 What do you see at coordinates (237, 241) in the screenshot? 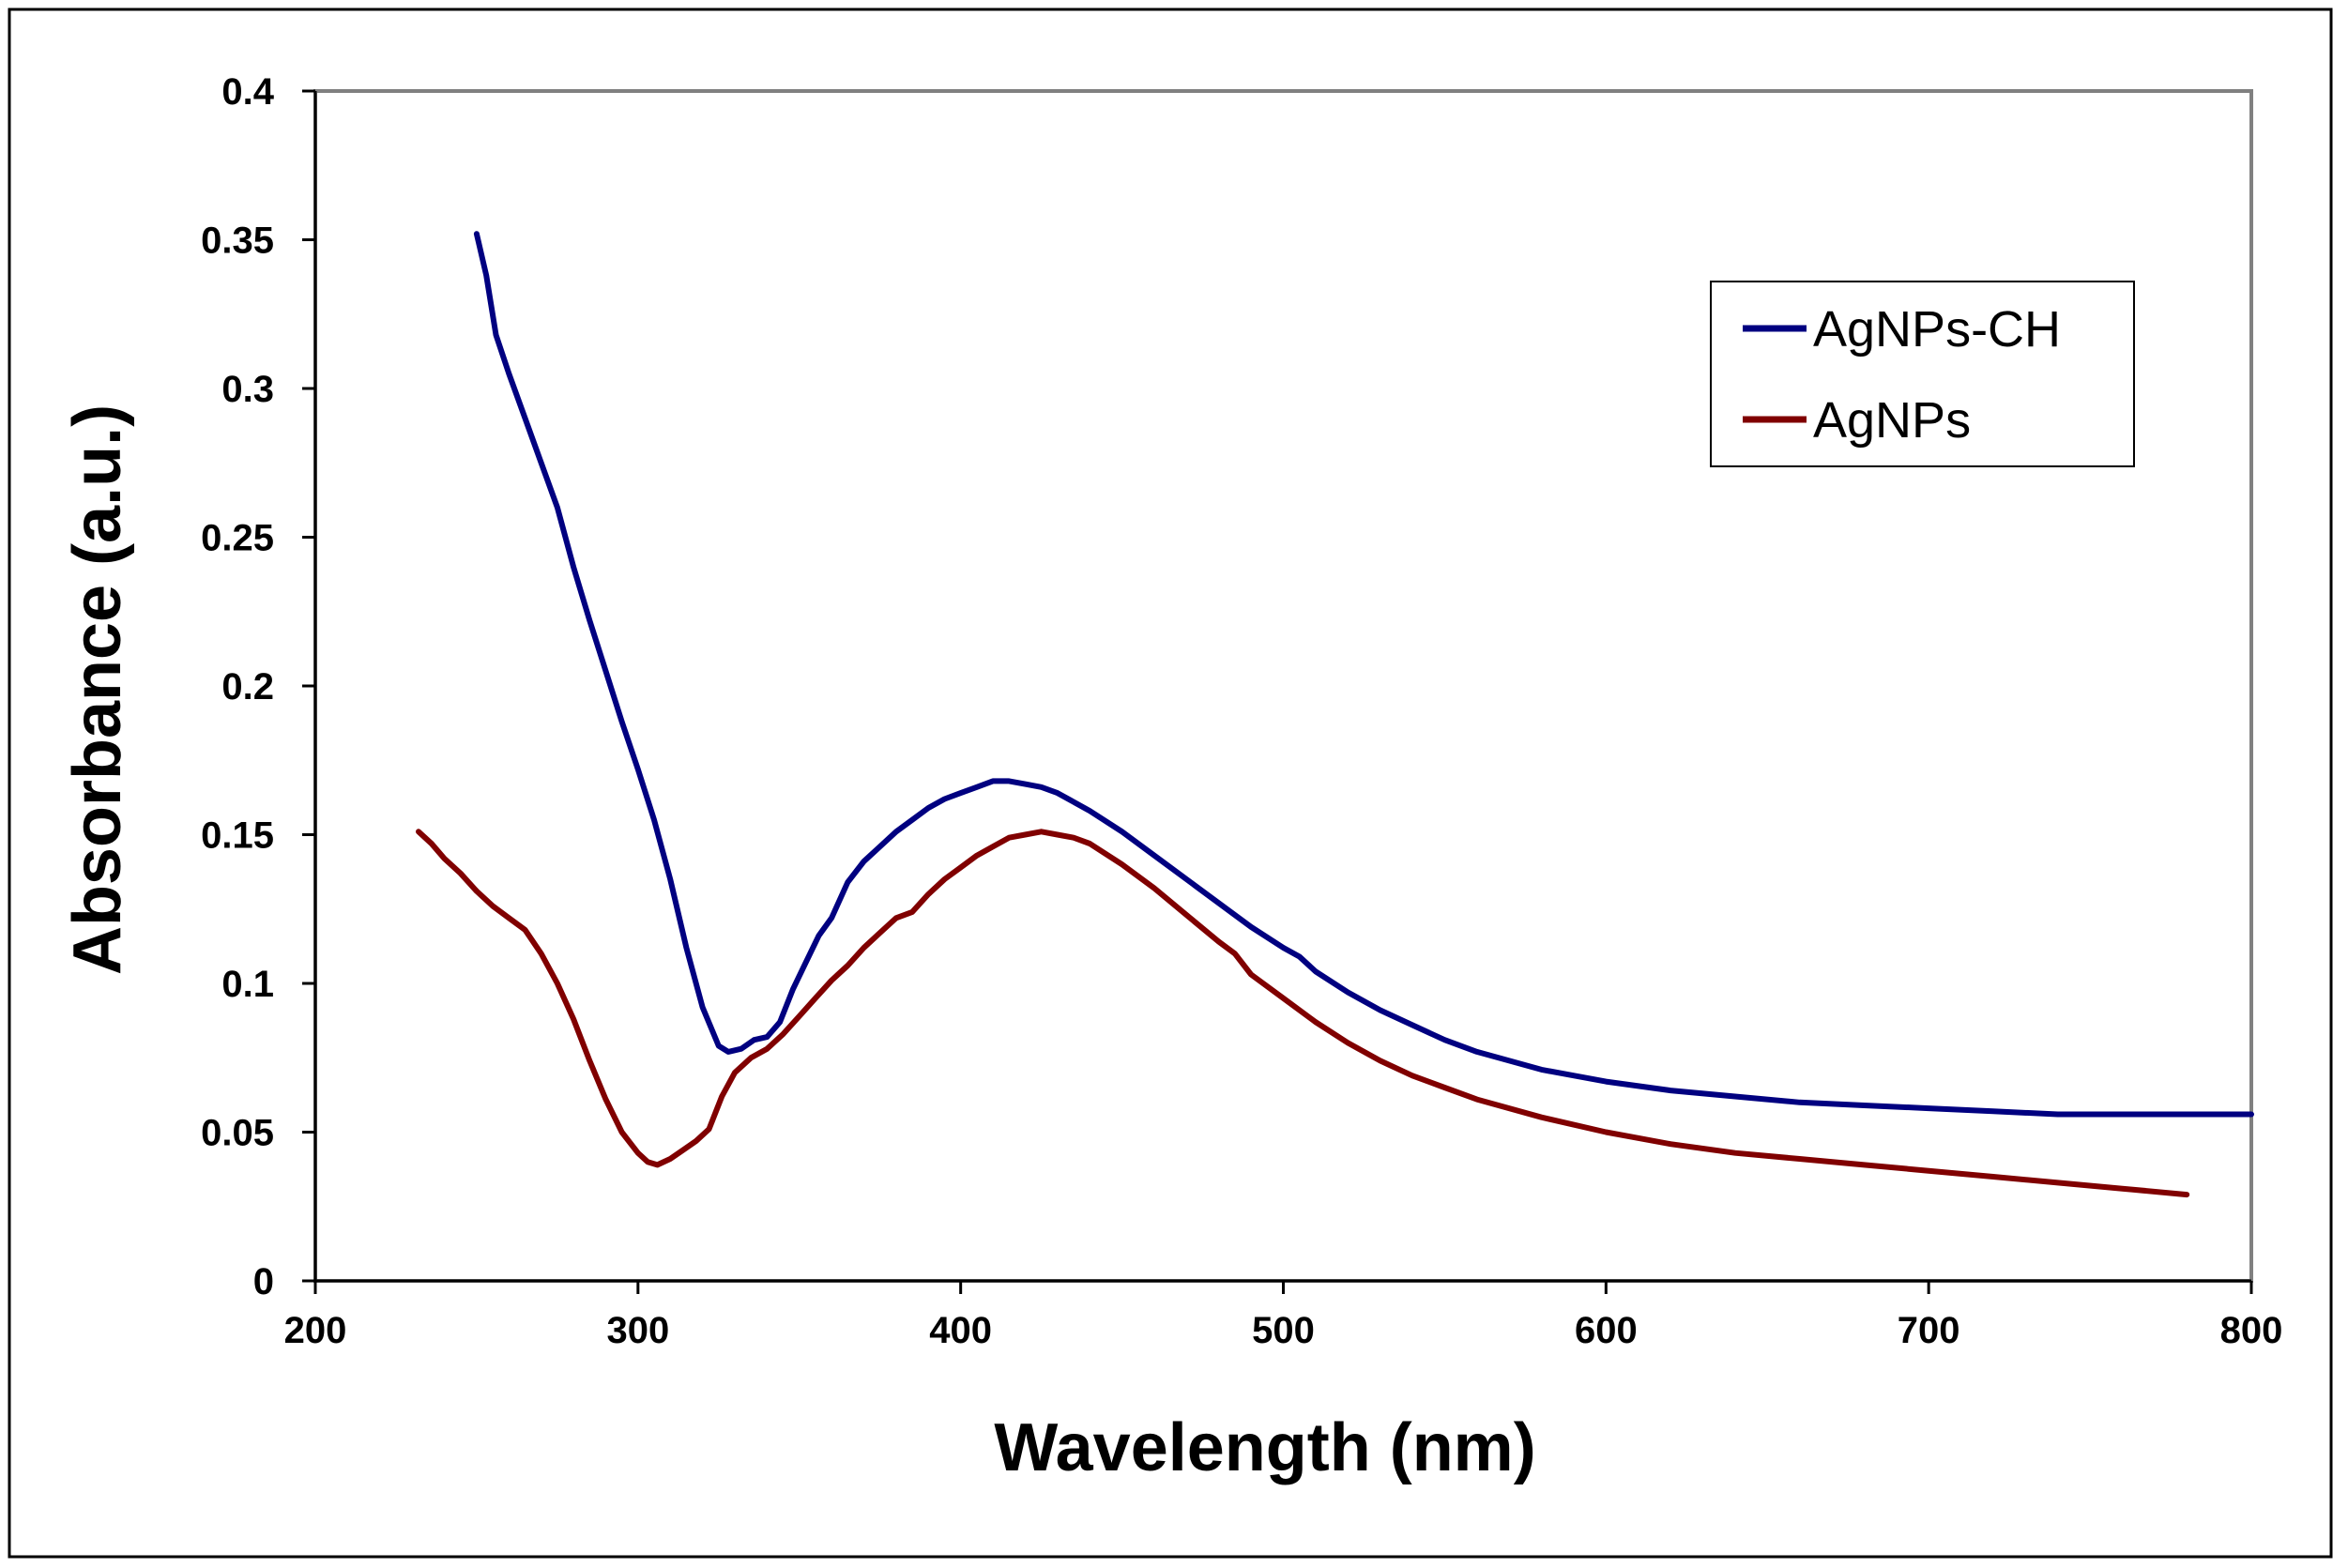
I see `y-tick-label: 0.35` at bounding box center [237, 241].